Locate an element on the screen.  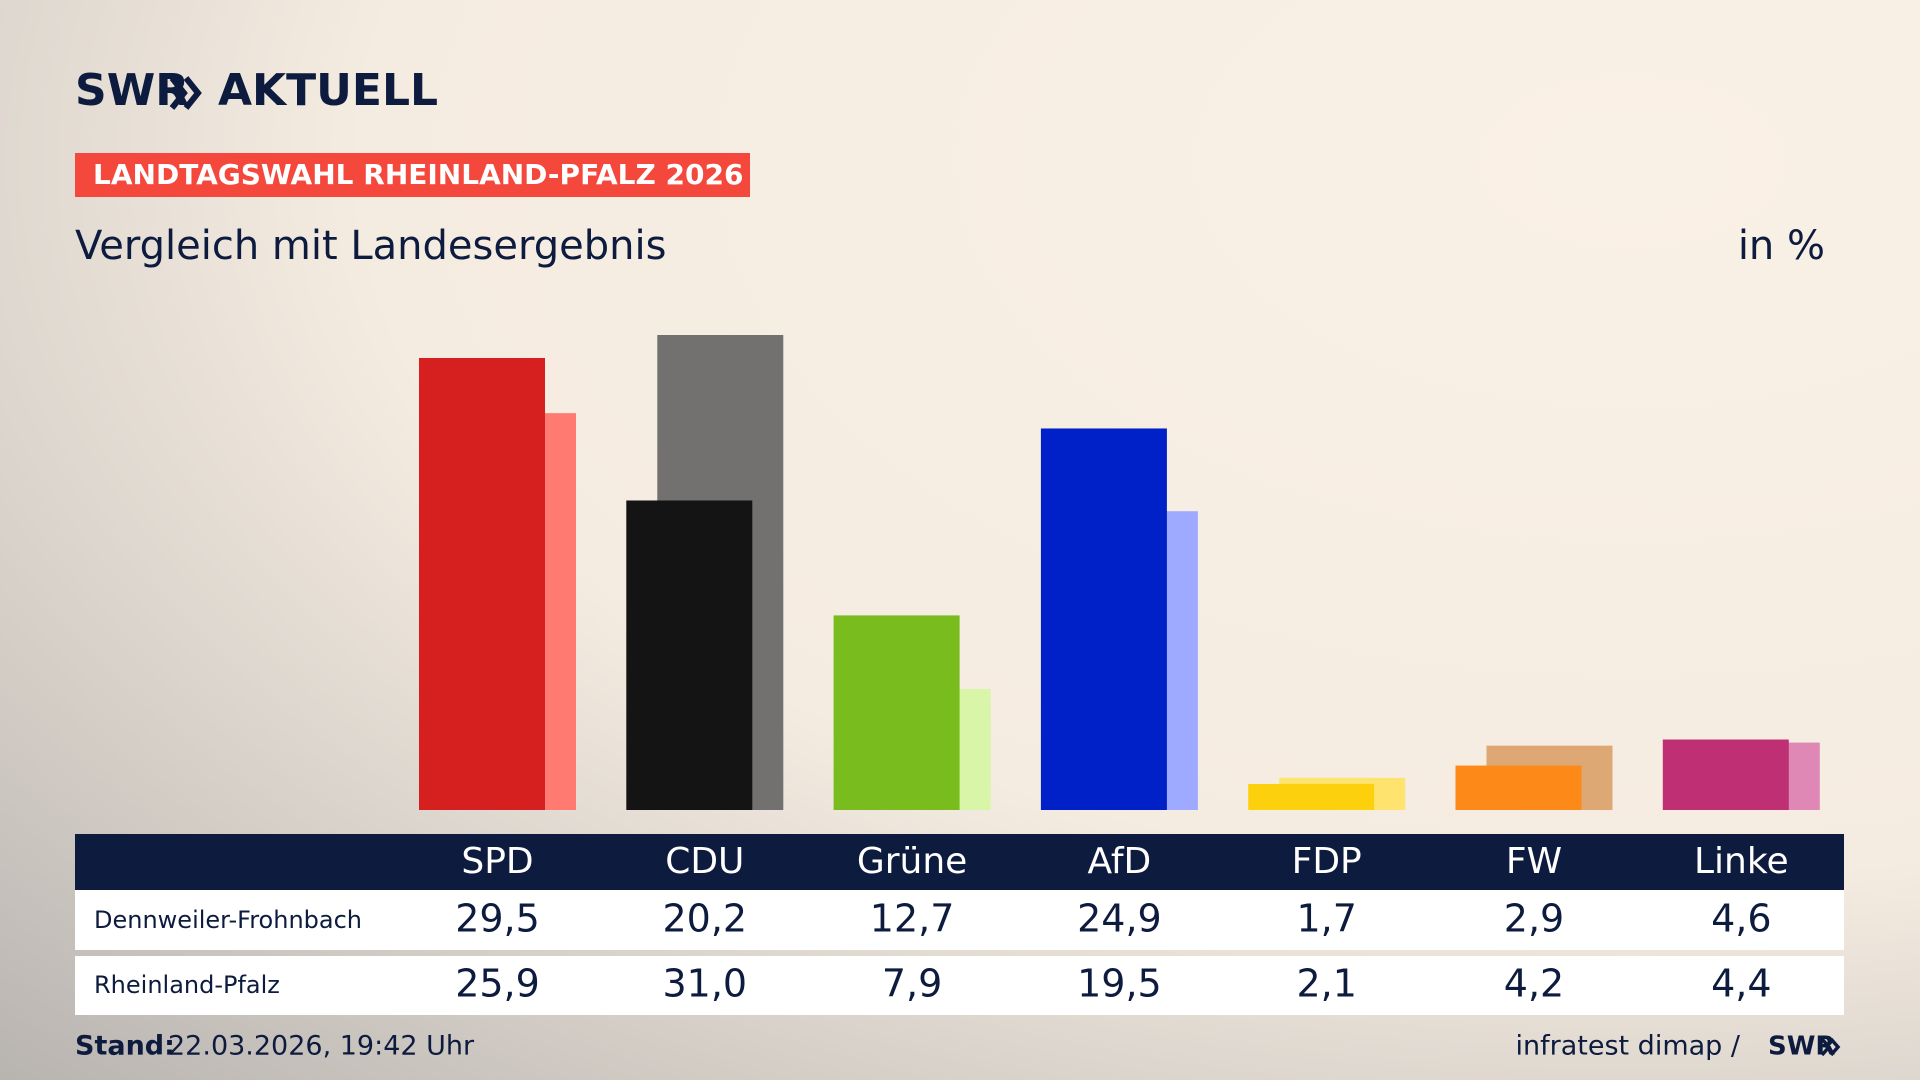
category-label: FW is located at coordinates (1534, 861).